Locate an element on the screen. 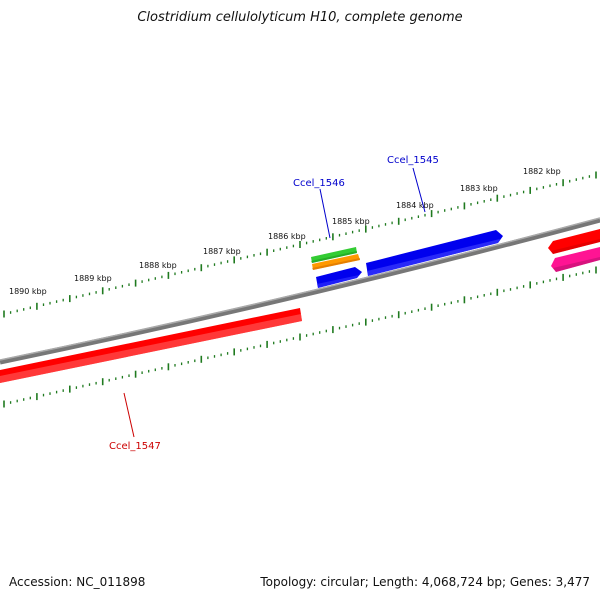  scale-label-1890: 1890 kbp is located at coordinates (28, 291).